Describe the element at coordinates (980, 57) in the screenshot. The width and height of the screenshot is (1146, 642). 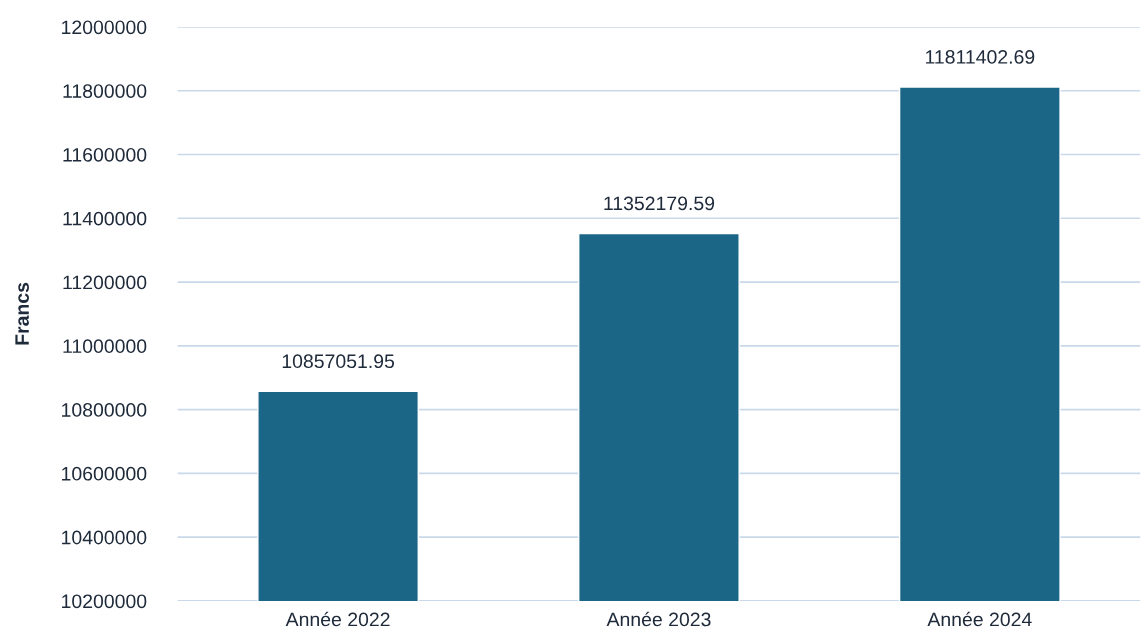
I see `data-label: 11811402.69` at that location.